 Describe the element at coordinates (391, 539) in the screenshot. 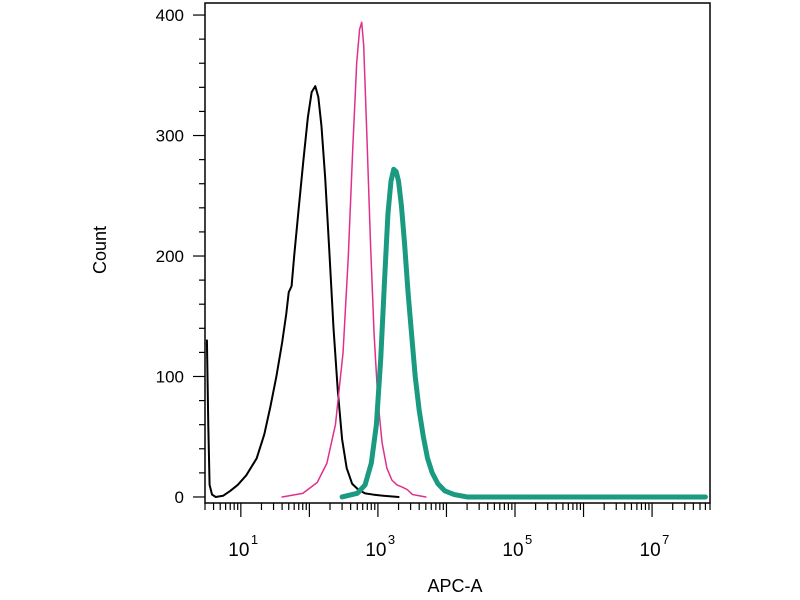

I see `x-tick-exponent: 3` at that location.